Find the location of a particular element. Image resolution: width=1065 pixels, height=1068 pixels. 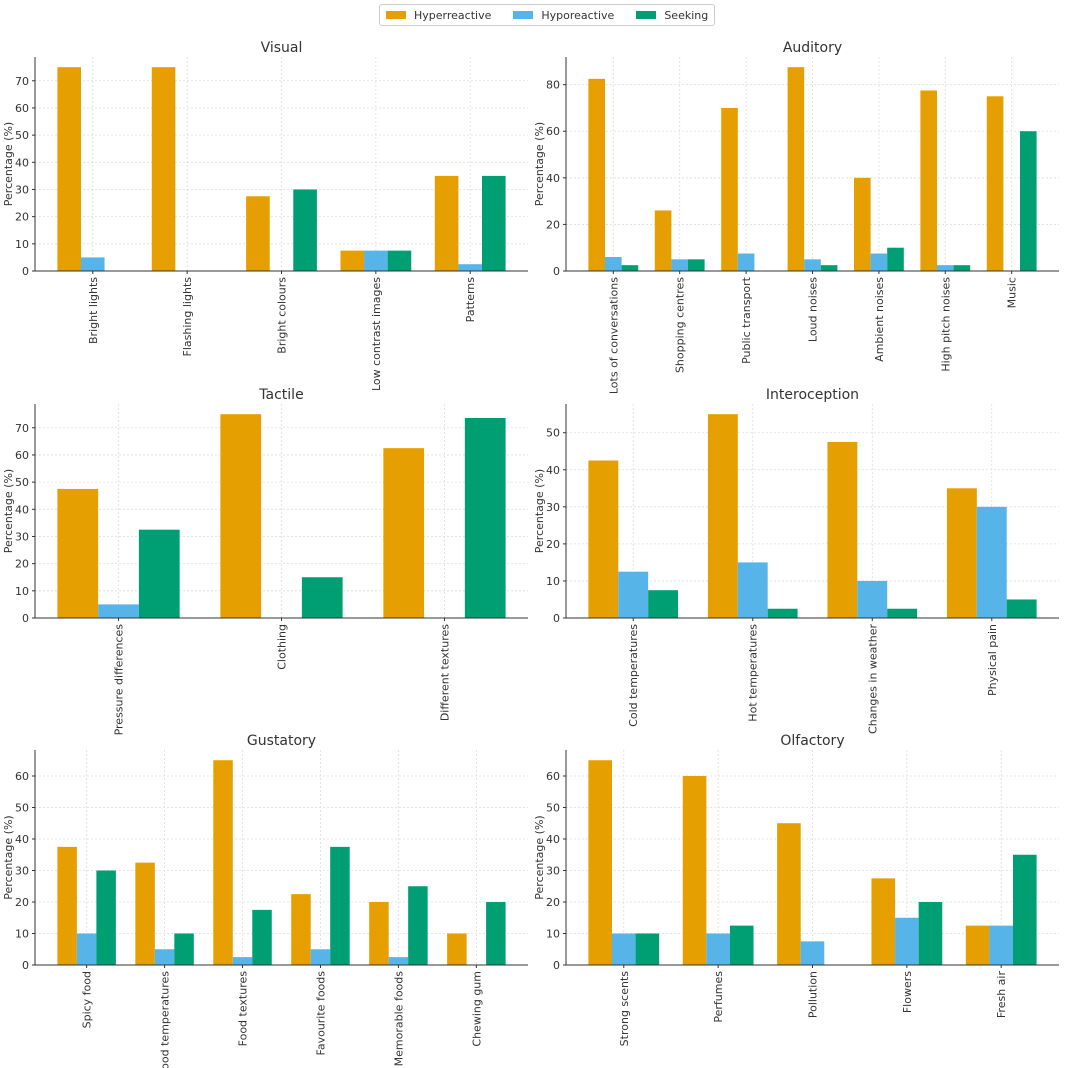

x-tick-label: Flashing lights is located at coordinates (187, 317).